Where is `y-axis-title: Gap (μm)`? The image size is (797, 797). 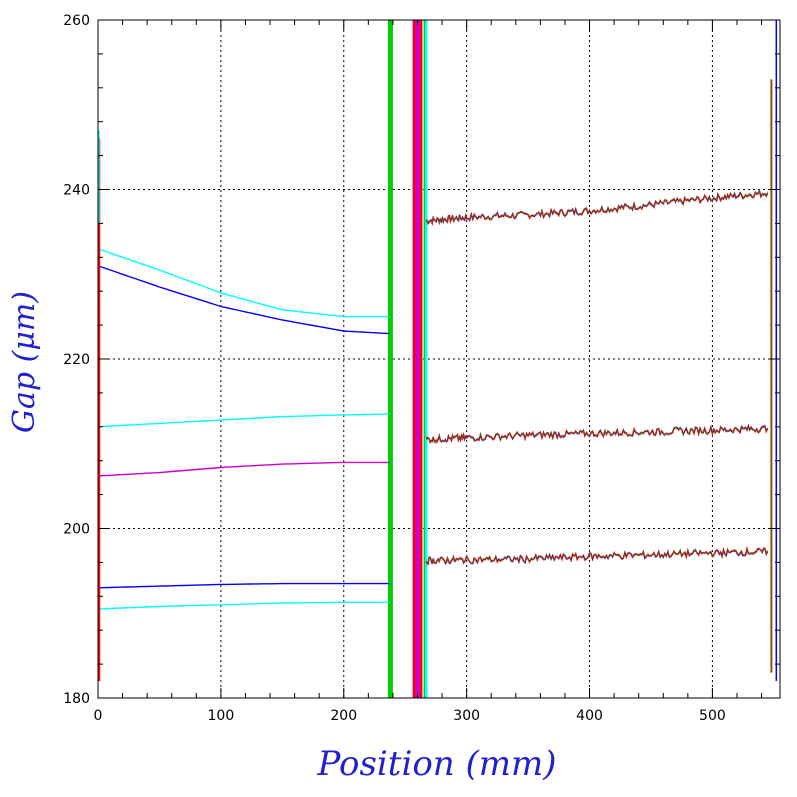 y-axis-title: Gap (μm) is located at coordinates (24, 362).